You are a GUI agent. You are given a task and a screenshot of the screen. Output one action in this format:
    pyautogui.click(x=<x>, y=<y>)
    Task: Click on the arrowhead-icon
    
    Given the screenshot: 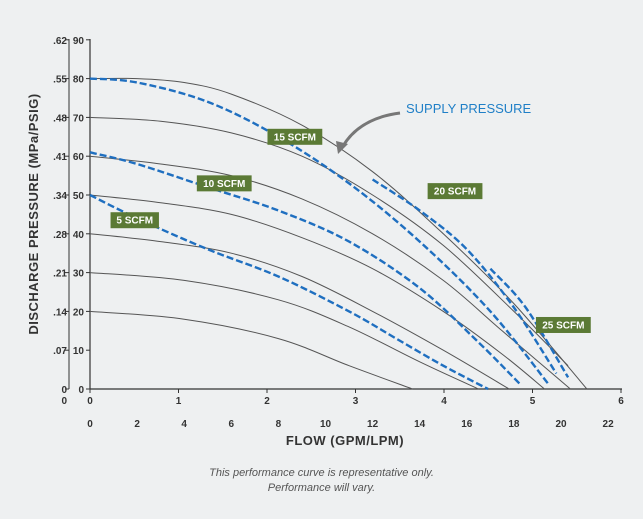 What is the action you would take?
    pyautogui.click(x=342, y=147)
    